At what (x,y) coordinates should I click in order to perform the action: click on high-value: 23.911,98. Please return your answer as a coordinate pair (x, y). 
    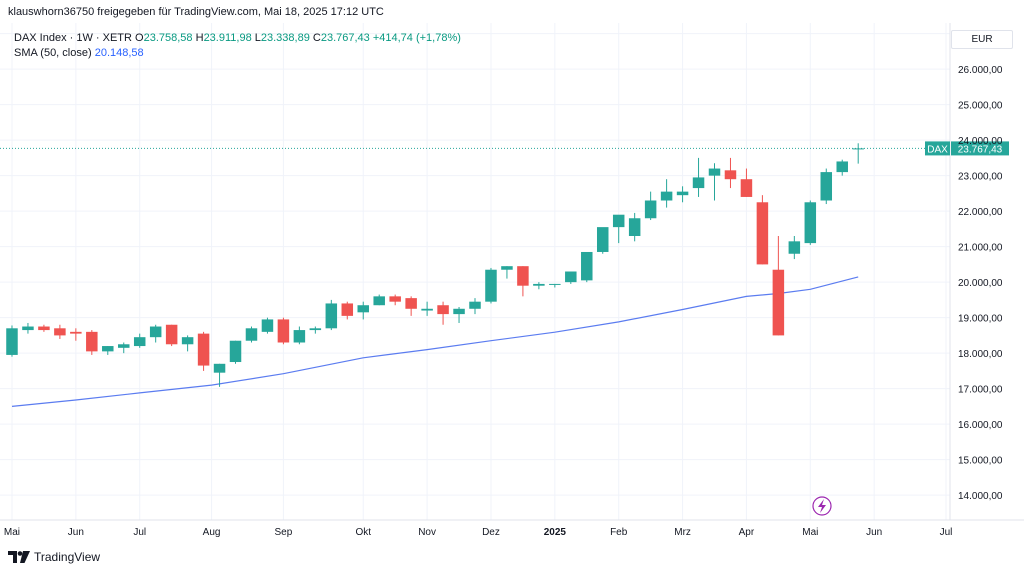
    Looking at the image, I should click on (227, 38).